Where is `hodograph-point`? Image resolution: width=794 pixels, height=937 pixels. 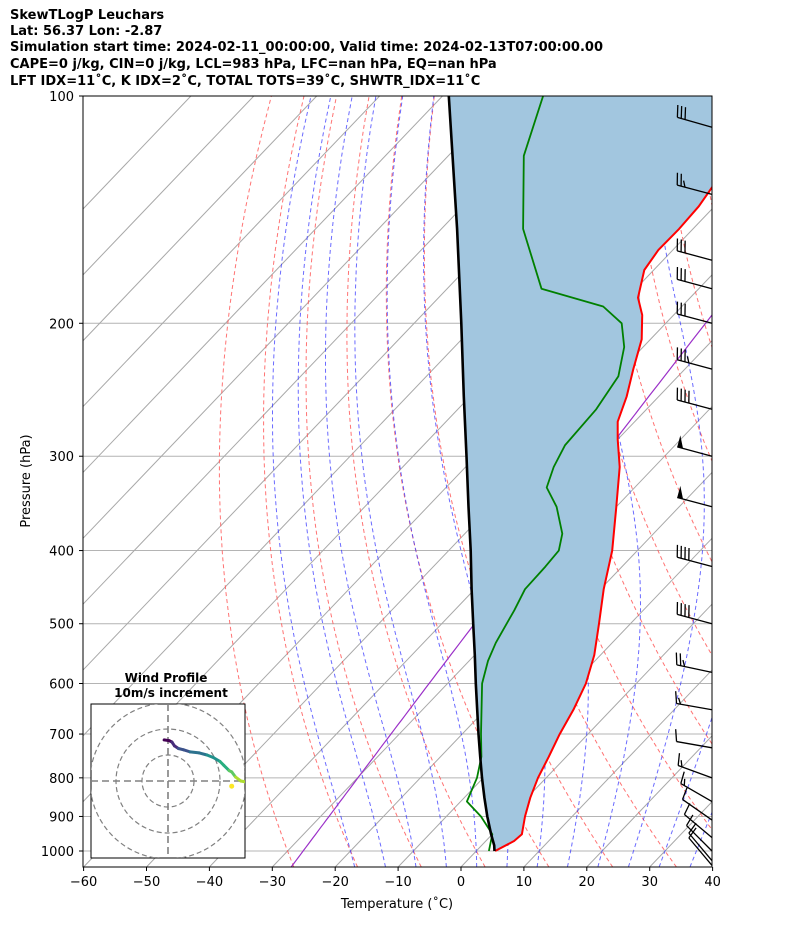
hodograph-point is located at coordinates (232, 786).